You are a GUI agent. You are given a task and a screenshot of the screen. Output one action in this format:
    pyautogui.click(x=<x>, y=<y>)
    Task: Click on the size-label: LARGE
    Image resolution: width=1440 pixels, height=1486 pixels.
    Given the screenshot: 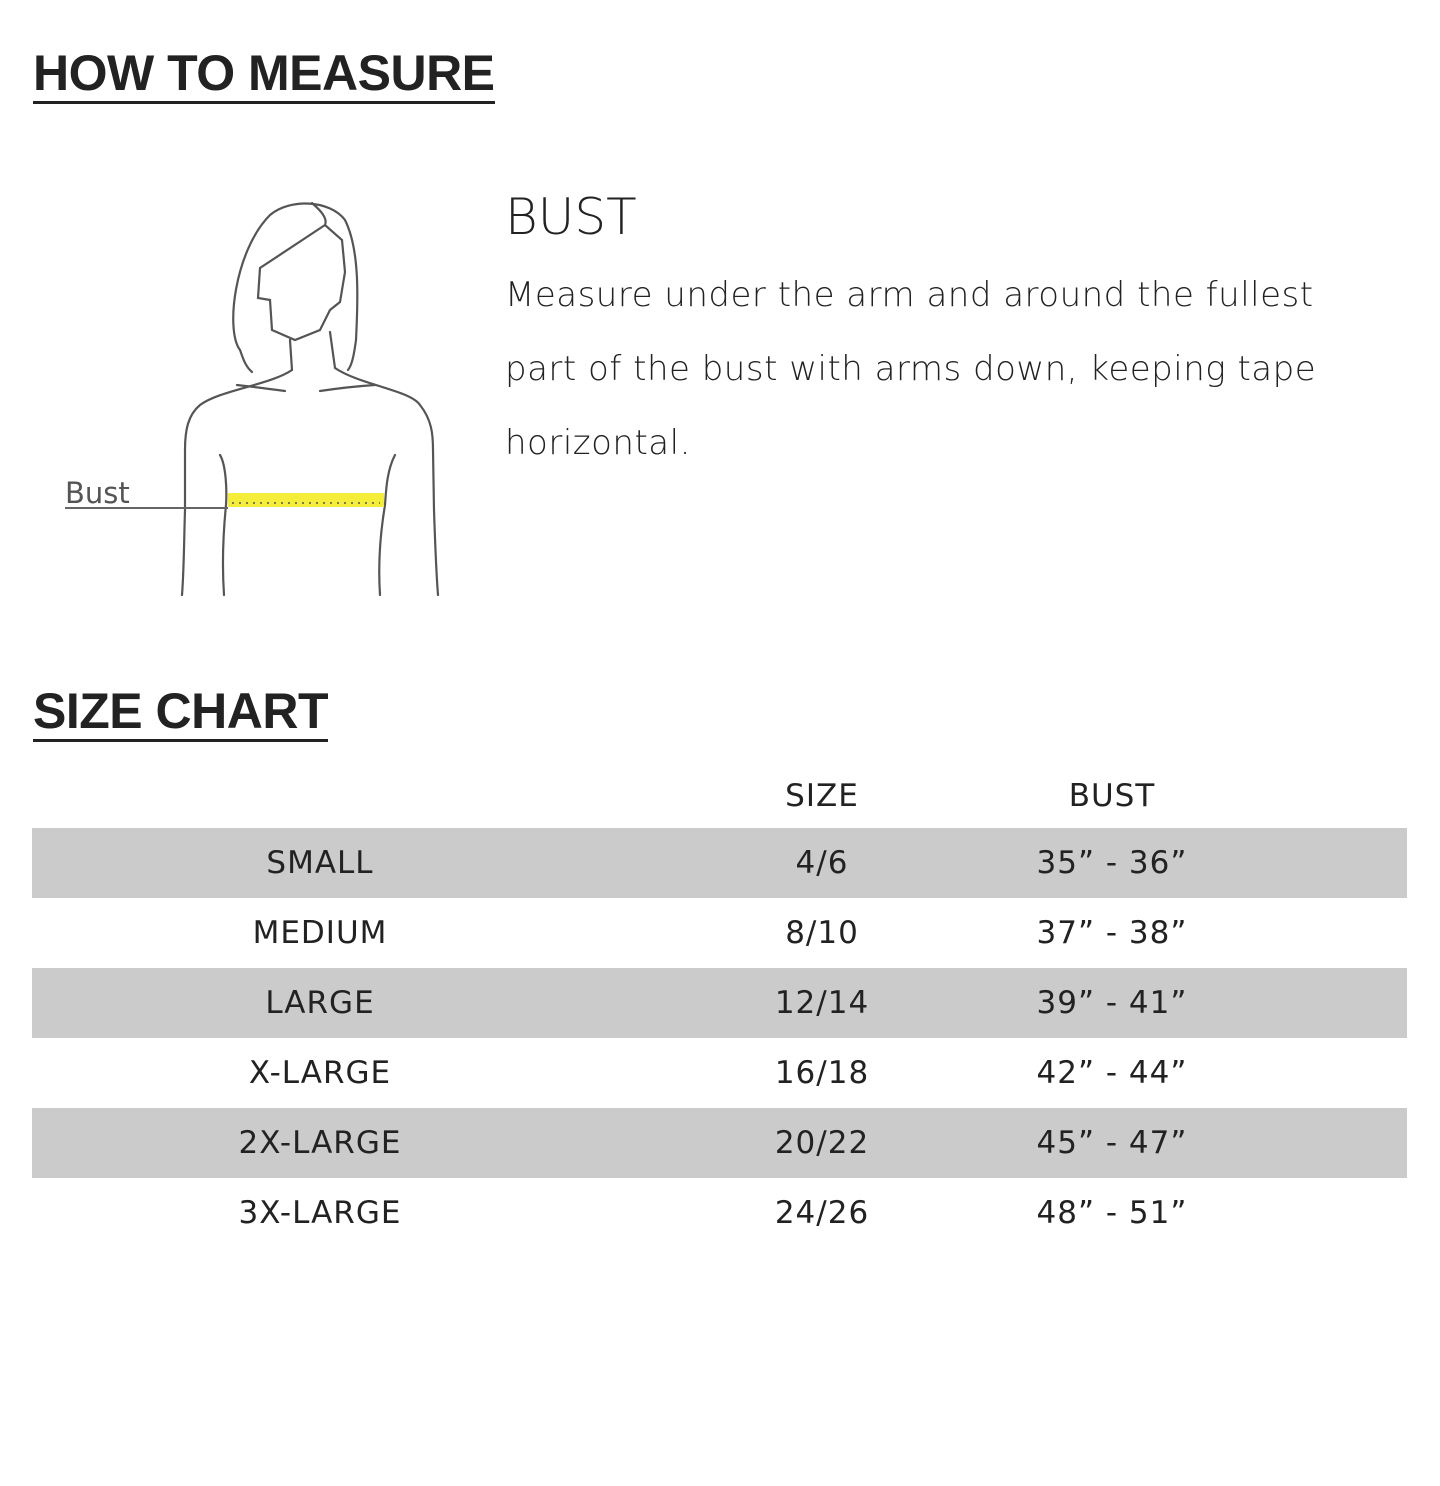 What is the action you would take?
    pyautogui.click(x=320, y=1003)
    